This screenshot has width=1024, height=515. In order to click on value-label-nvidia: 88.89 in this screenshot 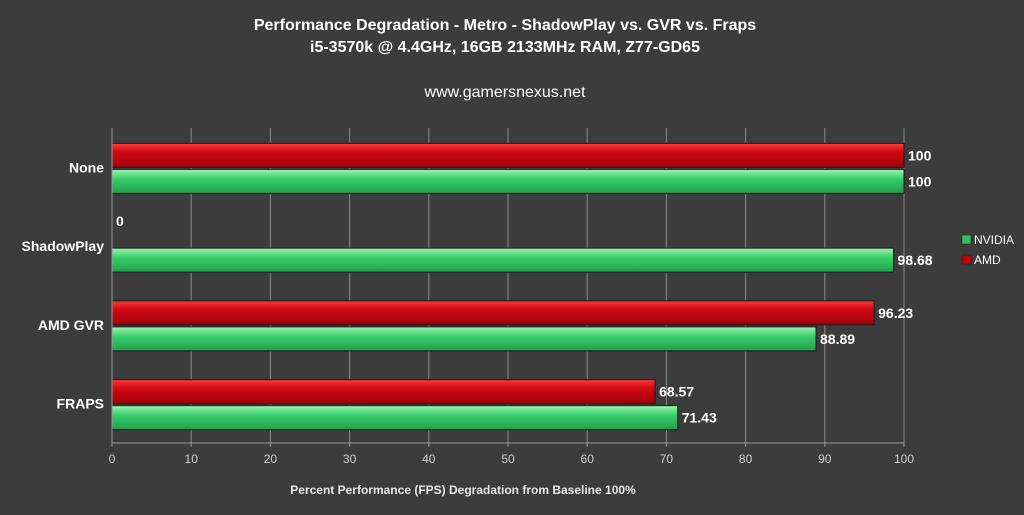, I will do `click(837, 339)`.